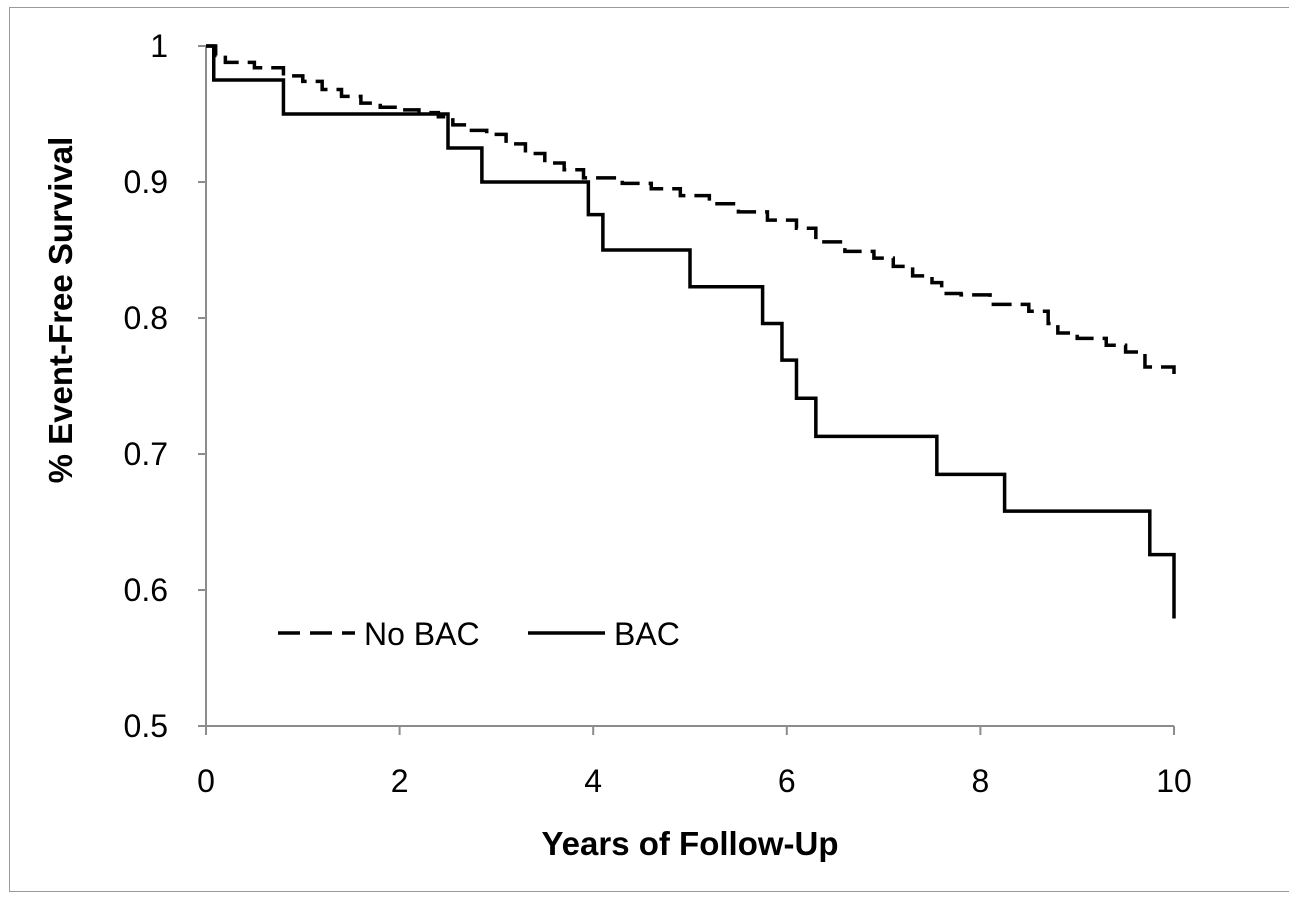 Image resolution: width=1289 pixels, height=907 pixels. What do you see at coordinates (1174, 781) in the screenshot?
I see `x-tick-label: 10` at bounding box center [1174, 781].